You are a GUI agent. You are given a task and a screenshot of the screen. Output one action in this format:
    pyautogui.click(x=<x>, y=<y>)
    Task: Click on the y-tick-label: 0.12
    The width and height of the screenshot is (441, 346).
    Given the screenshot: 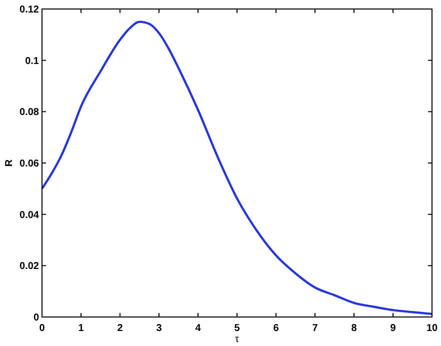 What is the action you would take?
    pyautogui.click(x=30, y=10)
    